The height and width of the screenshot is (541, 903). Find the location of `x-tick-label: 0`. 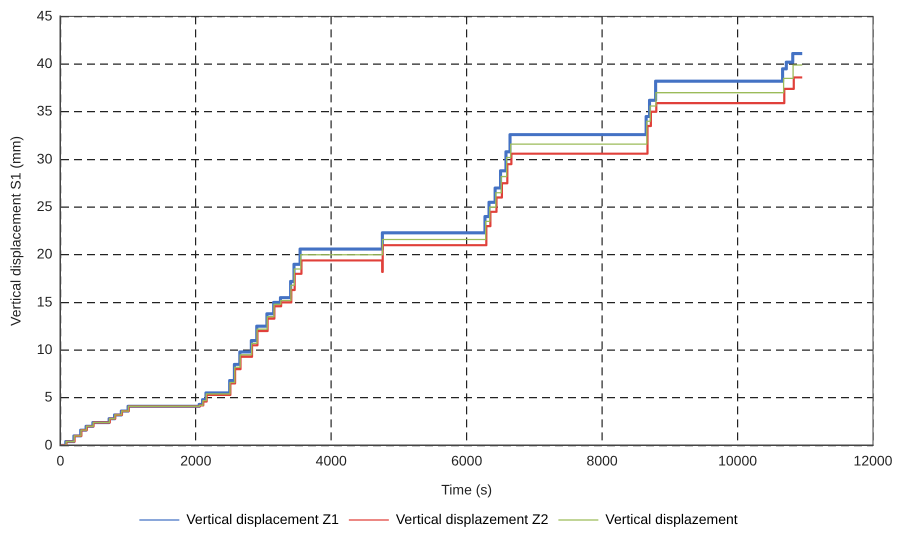

x-tick-label: 0 is located at coordinates (60, 460).